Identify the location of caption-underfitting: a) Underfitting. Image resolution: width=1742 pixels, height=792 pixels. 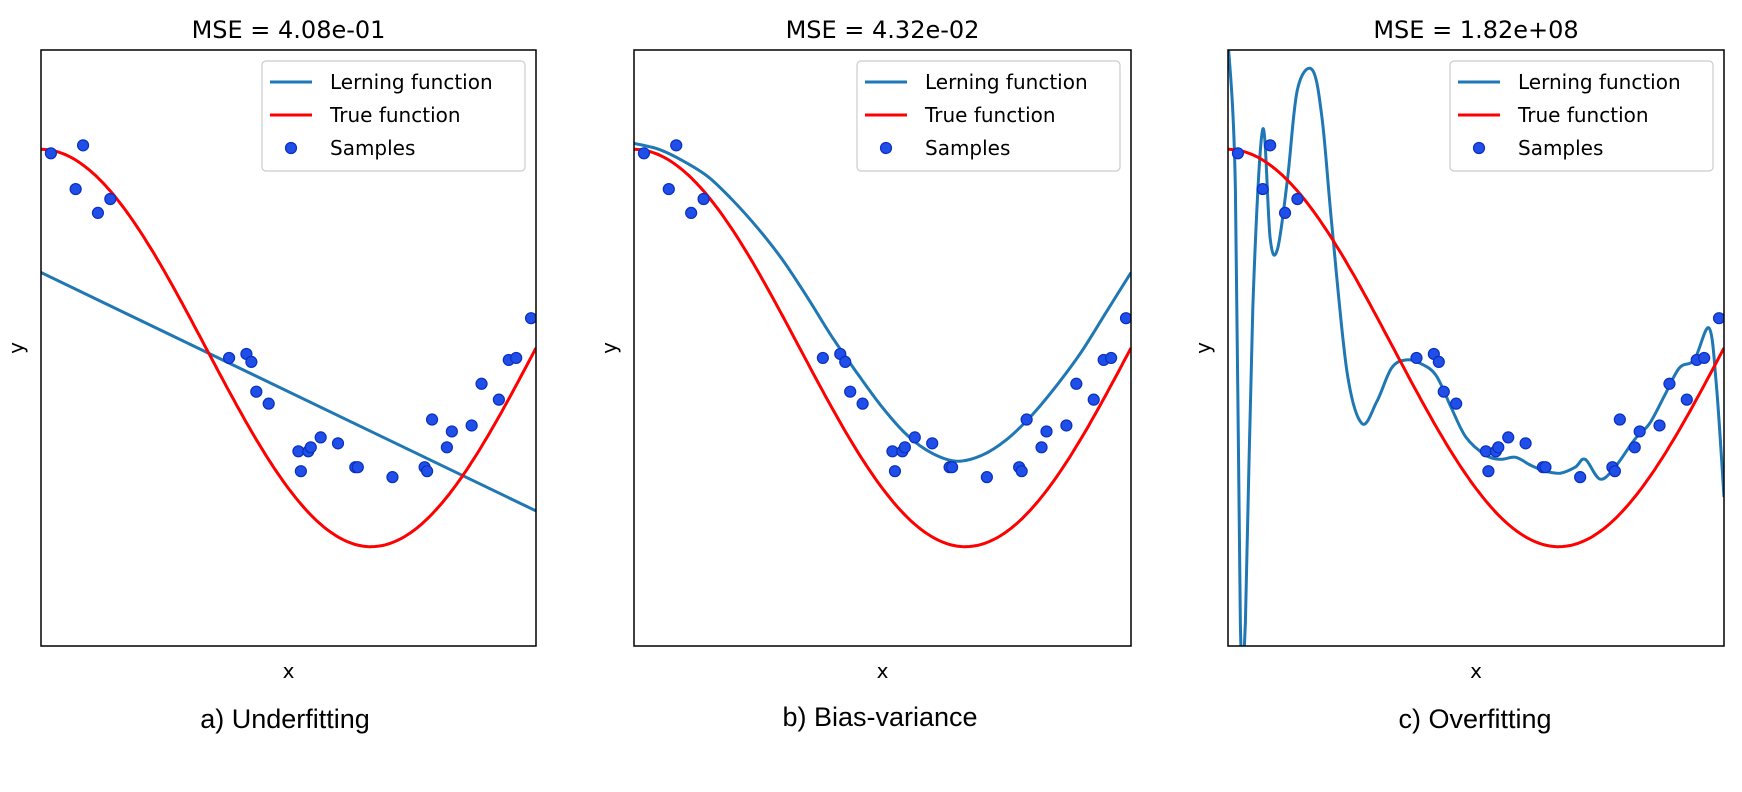
(285, 719).